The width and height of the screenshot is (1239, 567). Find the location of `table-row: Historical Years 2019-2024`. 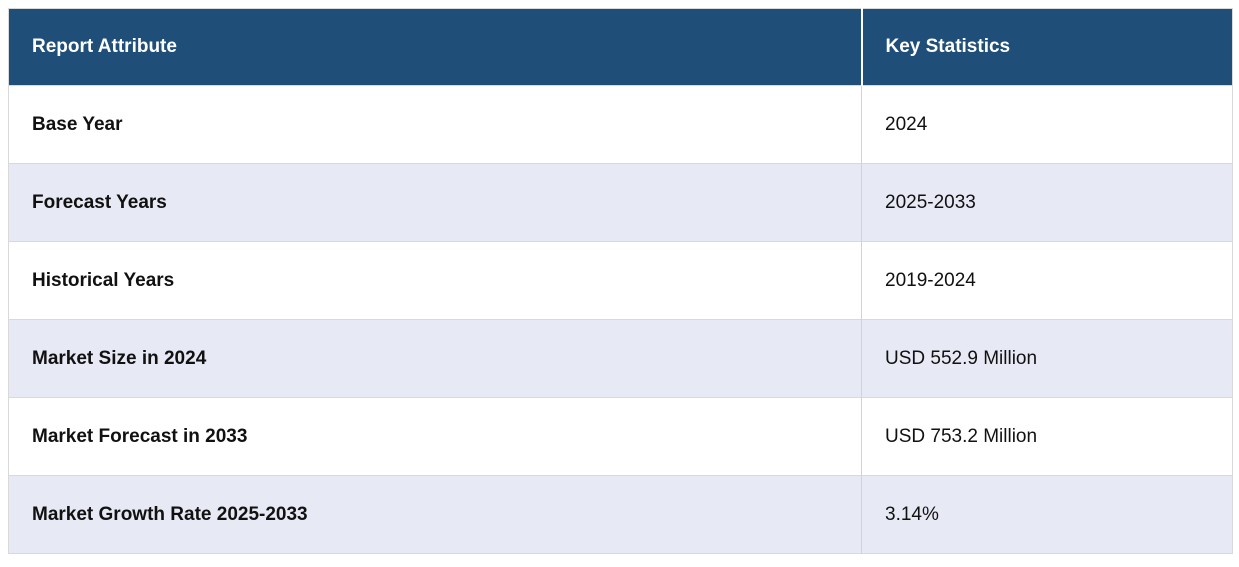

table-row: Historical Years 2019-2024 is located at coordinates (620, 280).